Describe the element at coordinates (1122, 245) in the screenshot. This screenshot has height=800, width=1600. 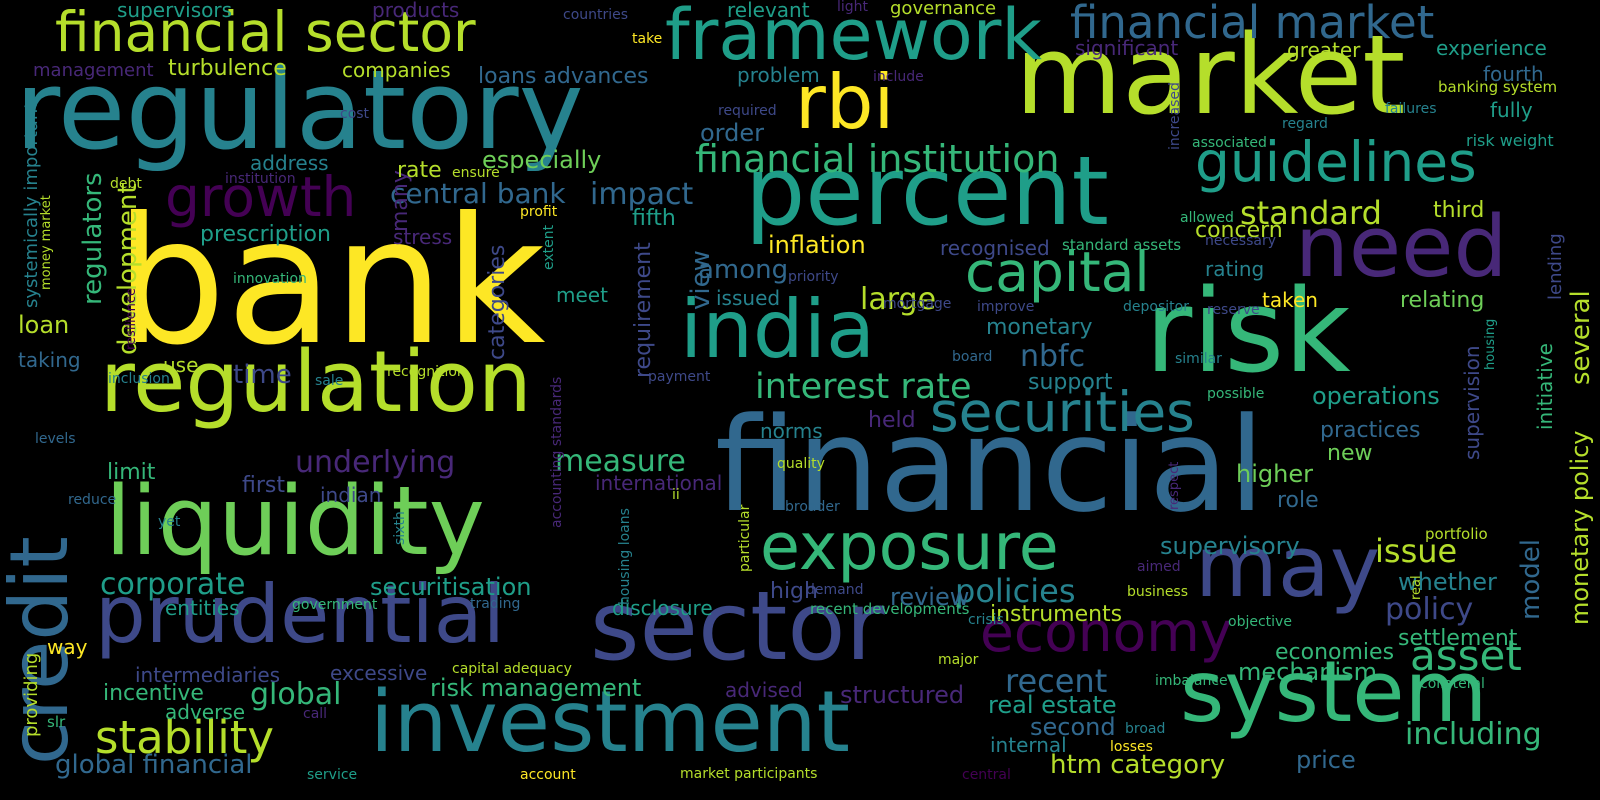
I see `word-standard-assets: standard assets` at that location.